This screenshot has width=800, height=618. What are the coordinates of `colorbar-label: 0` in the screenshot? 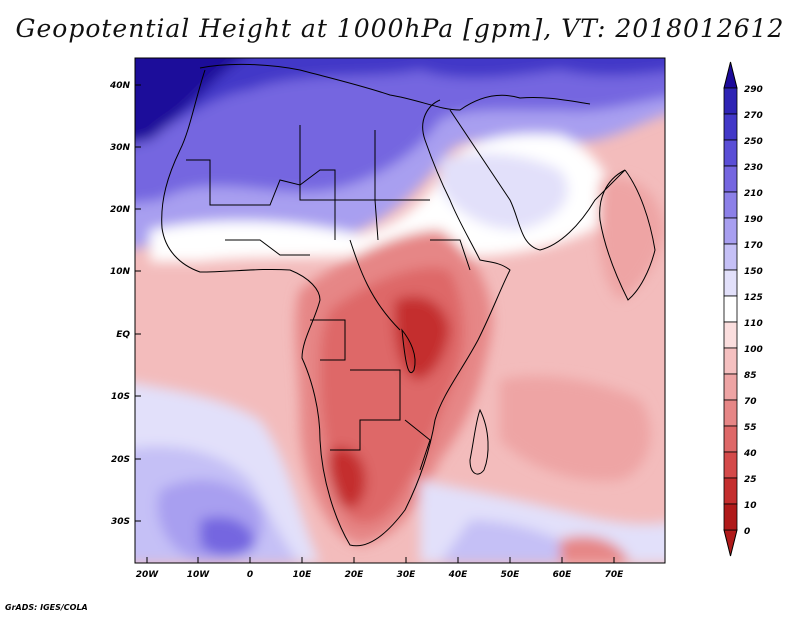 It's located at (747, 532).